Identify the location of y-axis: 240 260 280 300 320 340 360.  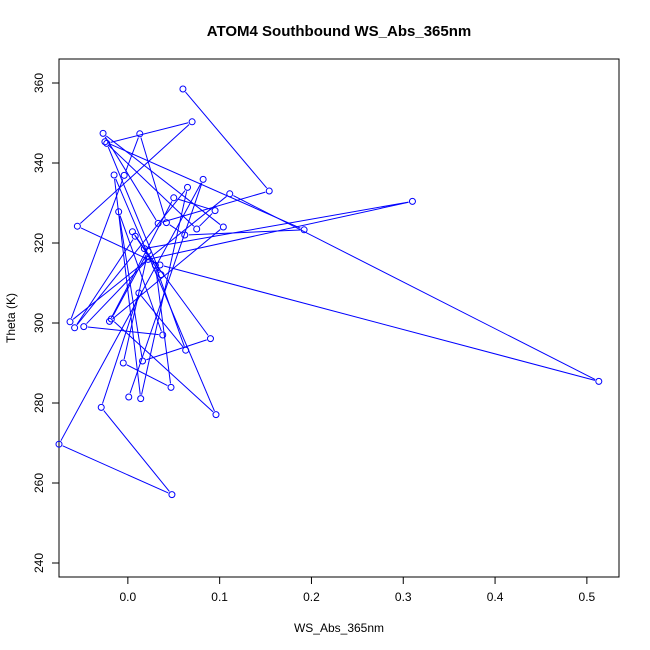
(45, 323).